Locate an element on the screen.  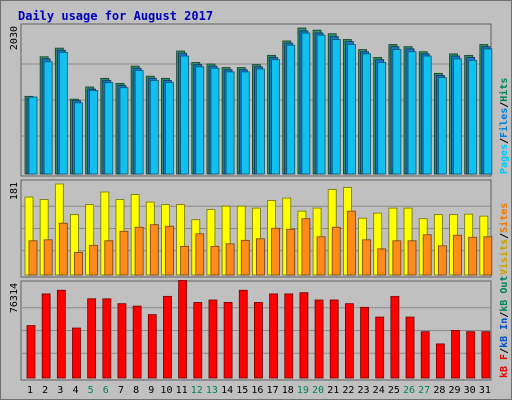
legend-item: Files is located at coordinates (504, 123).